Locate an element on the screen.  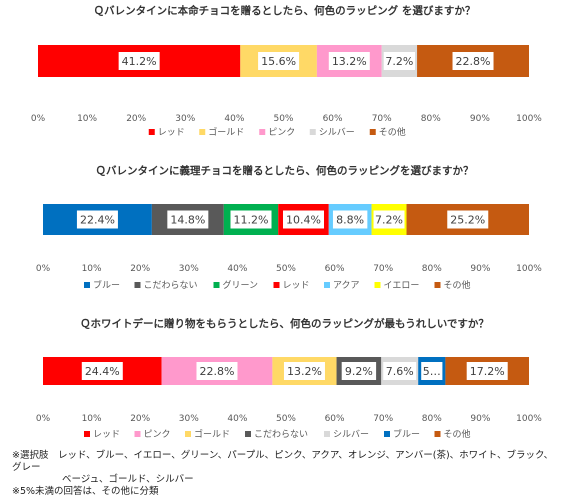
data-label: 13.2% is located at coordinates (349, 61).